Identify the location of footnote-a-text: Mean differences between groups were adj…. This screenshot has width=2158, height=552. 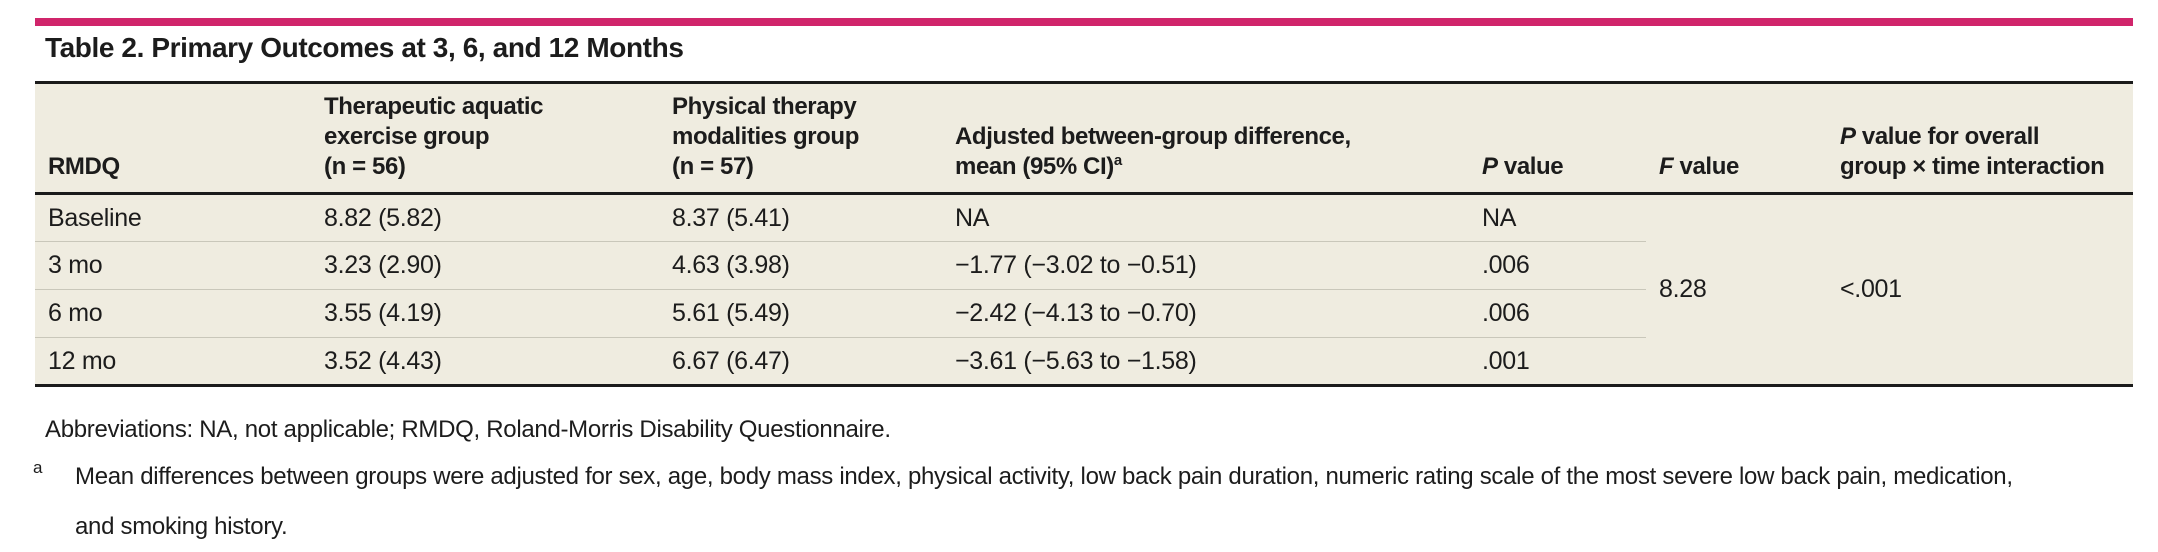
(1044, 501).